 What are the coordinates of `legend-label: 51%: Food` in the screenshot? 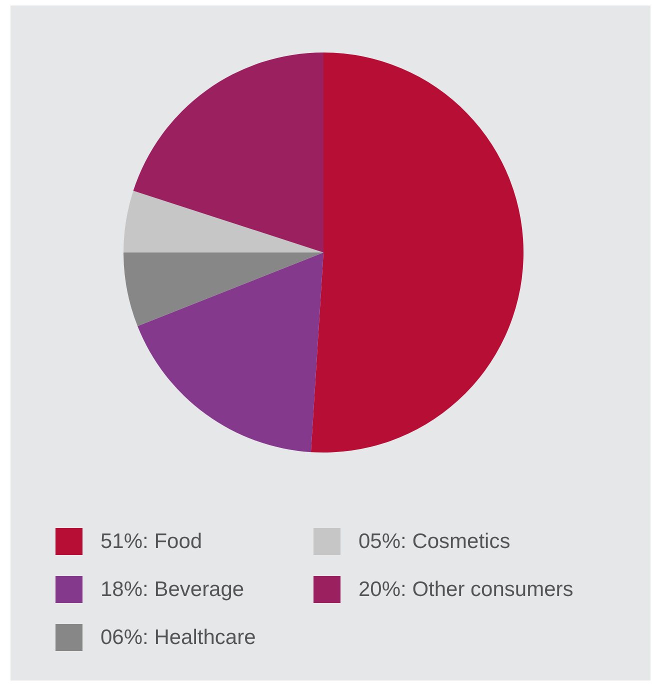 It's located at (151, 541).